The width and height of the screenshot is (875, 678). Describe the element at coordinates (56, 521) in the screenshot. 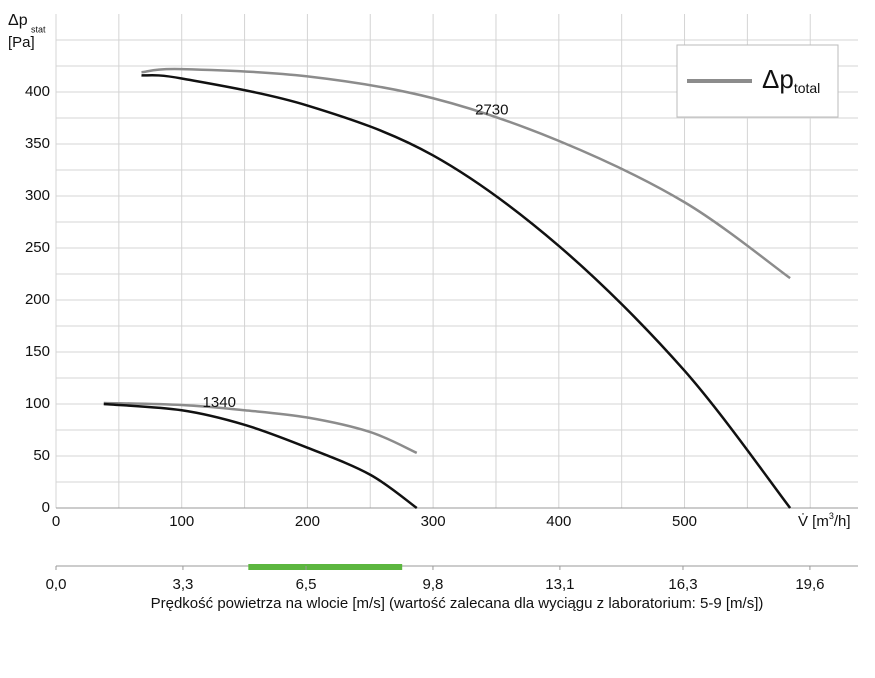

I see `x-tick-label: 0` at that location.